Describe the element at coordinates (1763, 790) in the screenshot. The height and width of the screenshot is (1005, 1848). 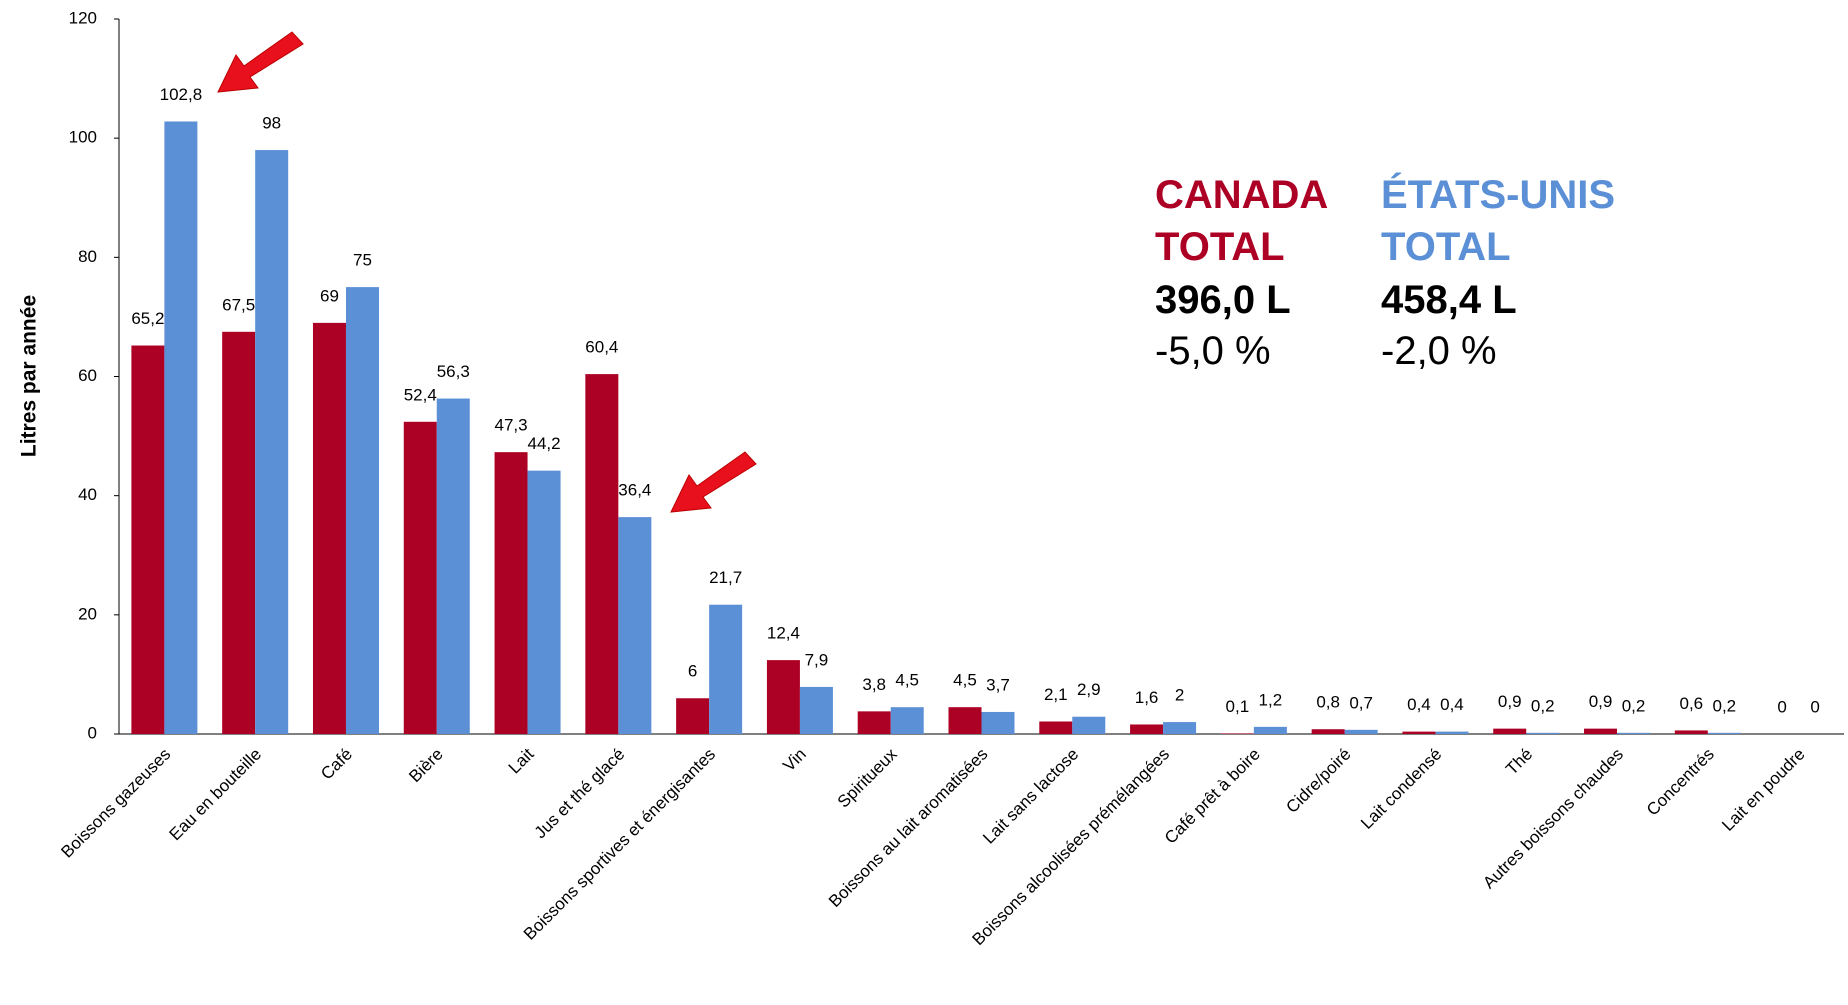
I see `x-tick-label: Lait en poudre` at that location.